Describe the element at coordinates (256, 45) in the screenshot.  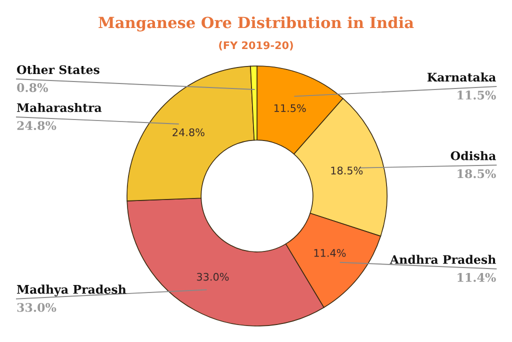
I see `chart-subtitle: (FY 2019-20)` at that location.